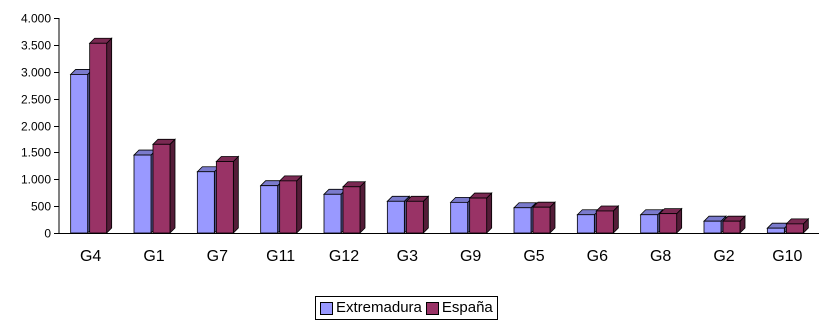  What do you see at coordinates (417, 214) in the screenshot?
I see `bar-espana-g3` at bounding box center [417, 214].